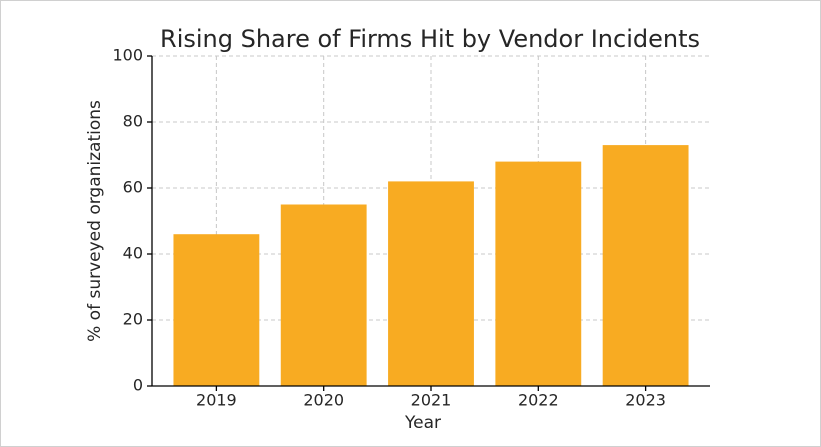 This screenshot has width=821, height=447. Describe the element at coordinates (431, 400) in the screenshot. I see `x-tick-label: 2021` at that location.